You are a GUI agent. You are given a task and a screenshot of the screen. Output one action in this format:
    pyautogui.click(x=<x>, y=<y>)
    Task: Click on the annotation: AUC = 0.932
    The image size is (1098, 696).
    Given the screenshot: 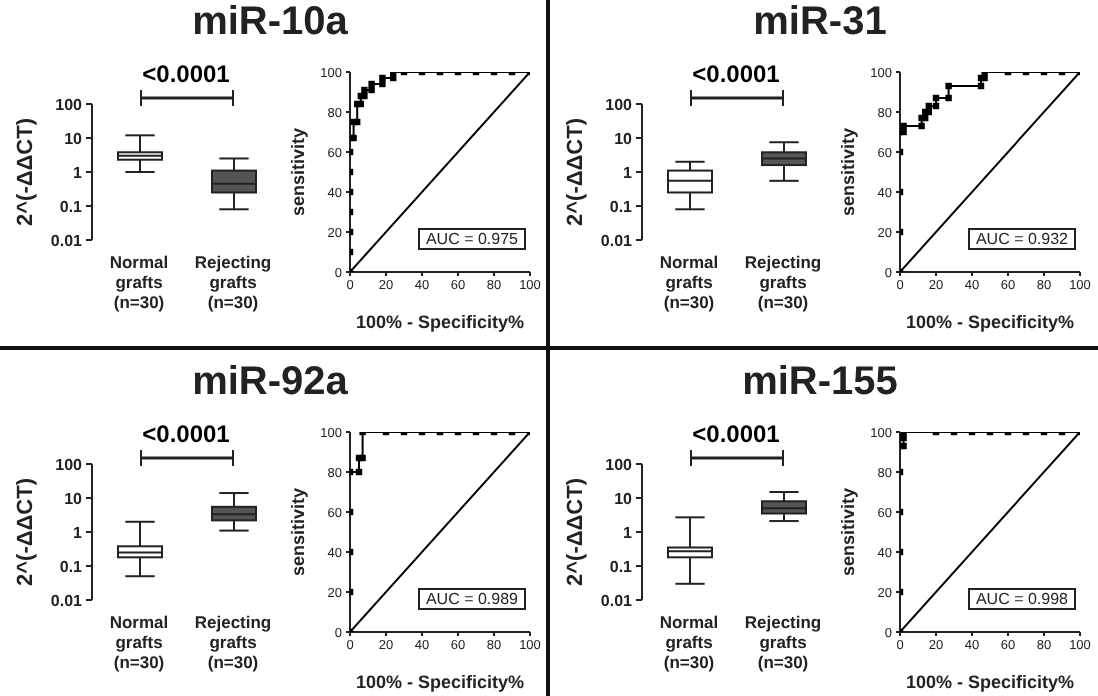 What is the action you would take?
    pyautogui.click(x=1021, y=239)
    